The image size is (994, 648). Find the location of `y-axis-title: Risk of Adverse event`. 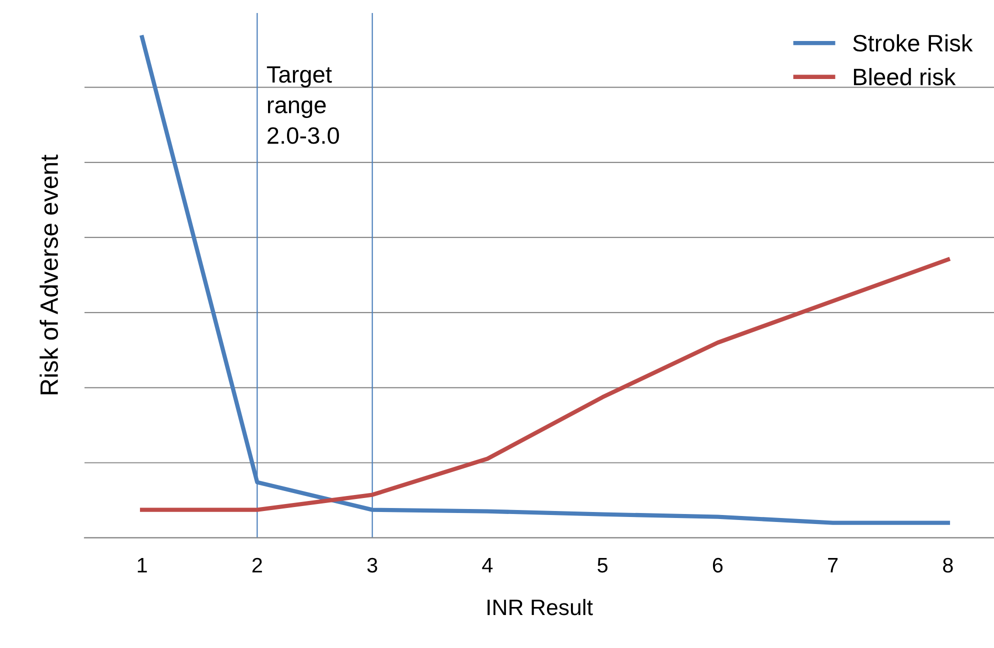

y-axis-title: Risk of Adverse event is located at coordinates (49, 274).